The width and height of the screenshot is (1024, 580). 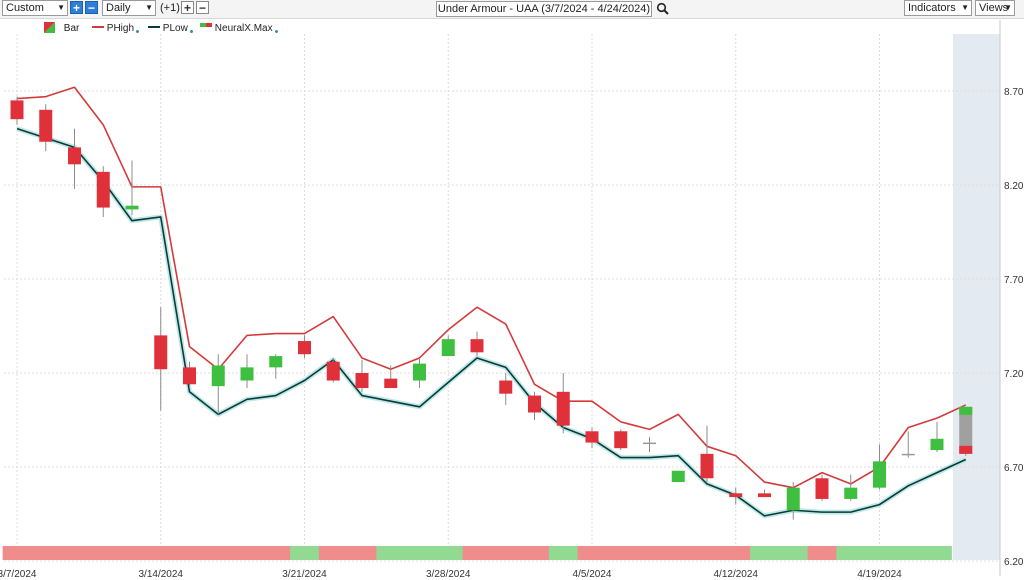 I want to click on legend-item-phigh: PHigh, so click(x=116, y=29).